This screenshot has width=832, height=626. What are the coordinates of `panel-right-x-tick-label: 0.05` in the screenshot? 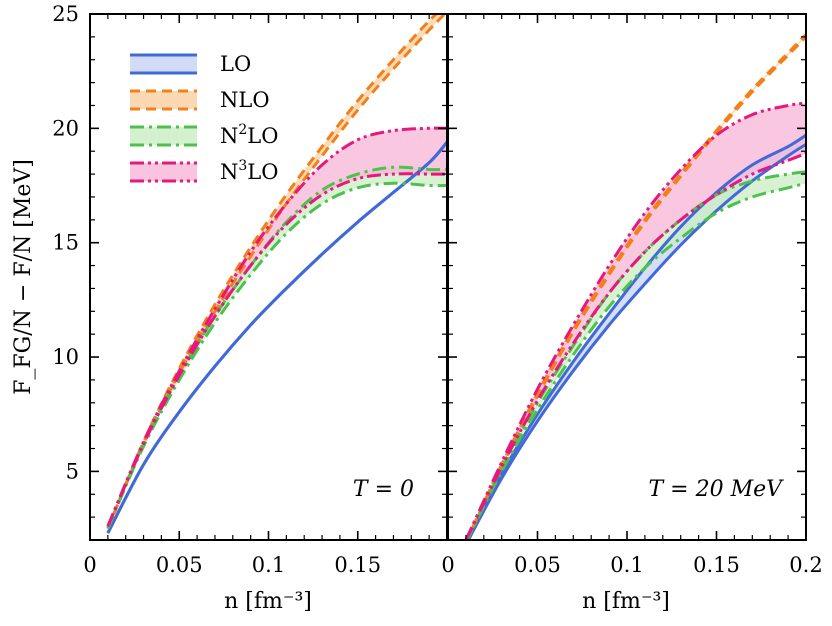 It's located at (537, 565).